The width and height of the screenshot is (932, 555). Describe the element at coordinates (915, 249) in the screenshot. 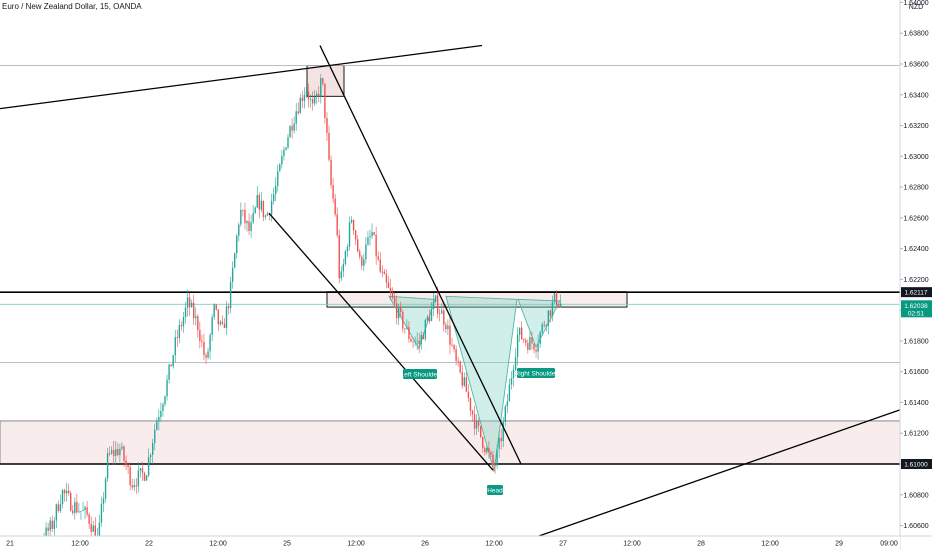

I see `price-tick-label: 1.62400` at that location.